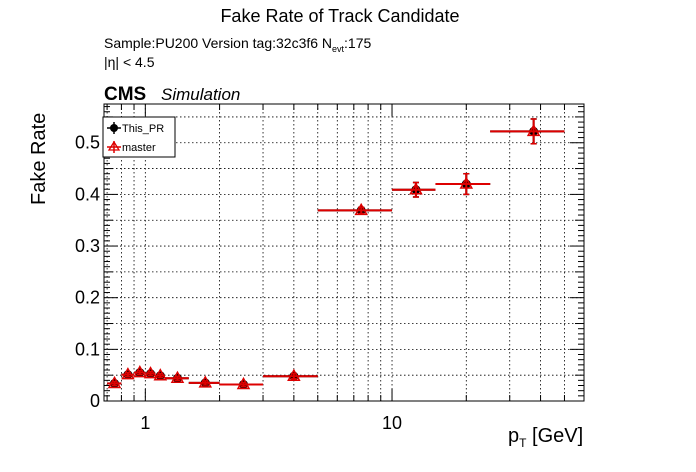 Image resolution: width=696 pixels, height=472 pixels. I want to click on legend: This_PR master, so click(139, 137).